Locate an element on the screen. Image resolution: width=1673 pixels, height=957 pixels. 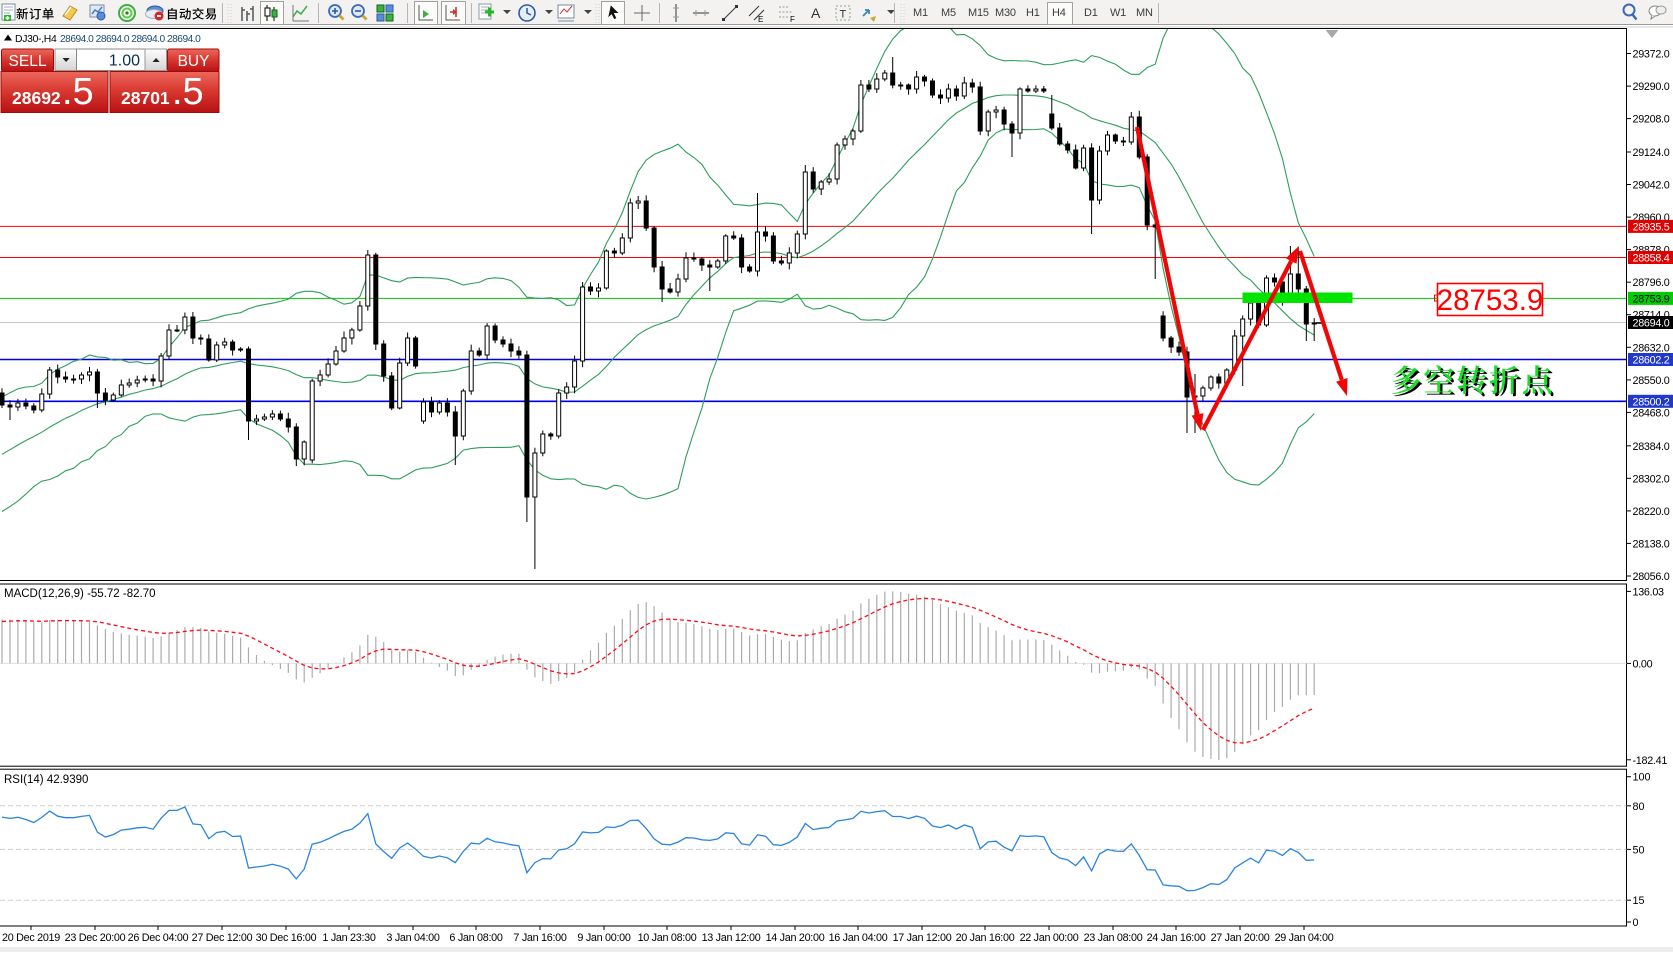
svg-text: 23 Dec 20:00 is located at coordinates (95, 938).